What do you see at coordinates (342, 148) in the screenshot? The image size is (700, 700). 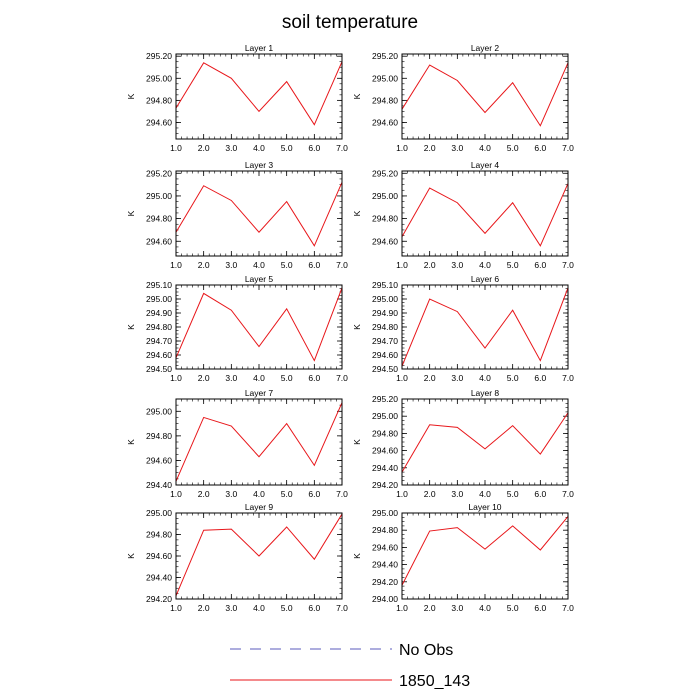 I see `panel-1-x-tick-label: 7.0` at bounding box center [342, 148].